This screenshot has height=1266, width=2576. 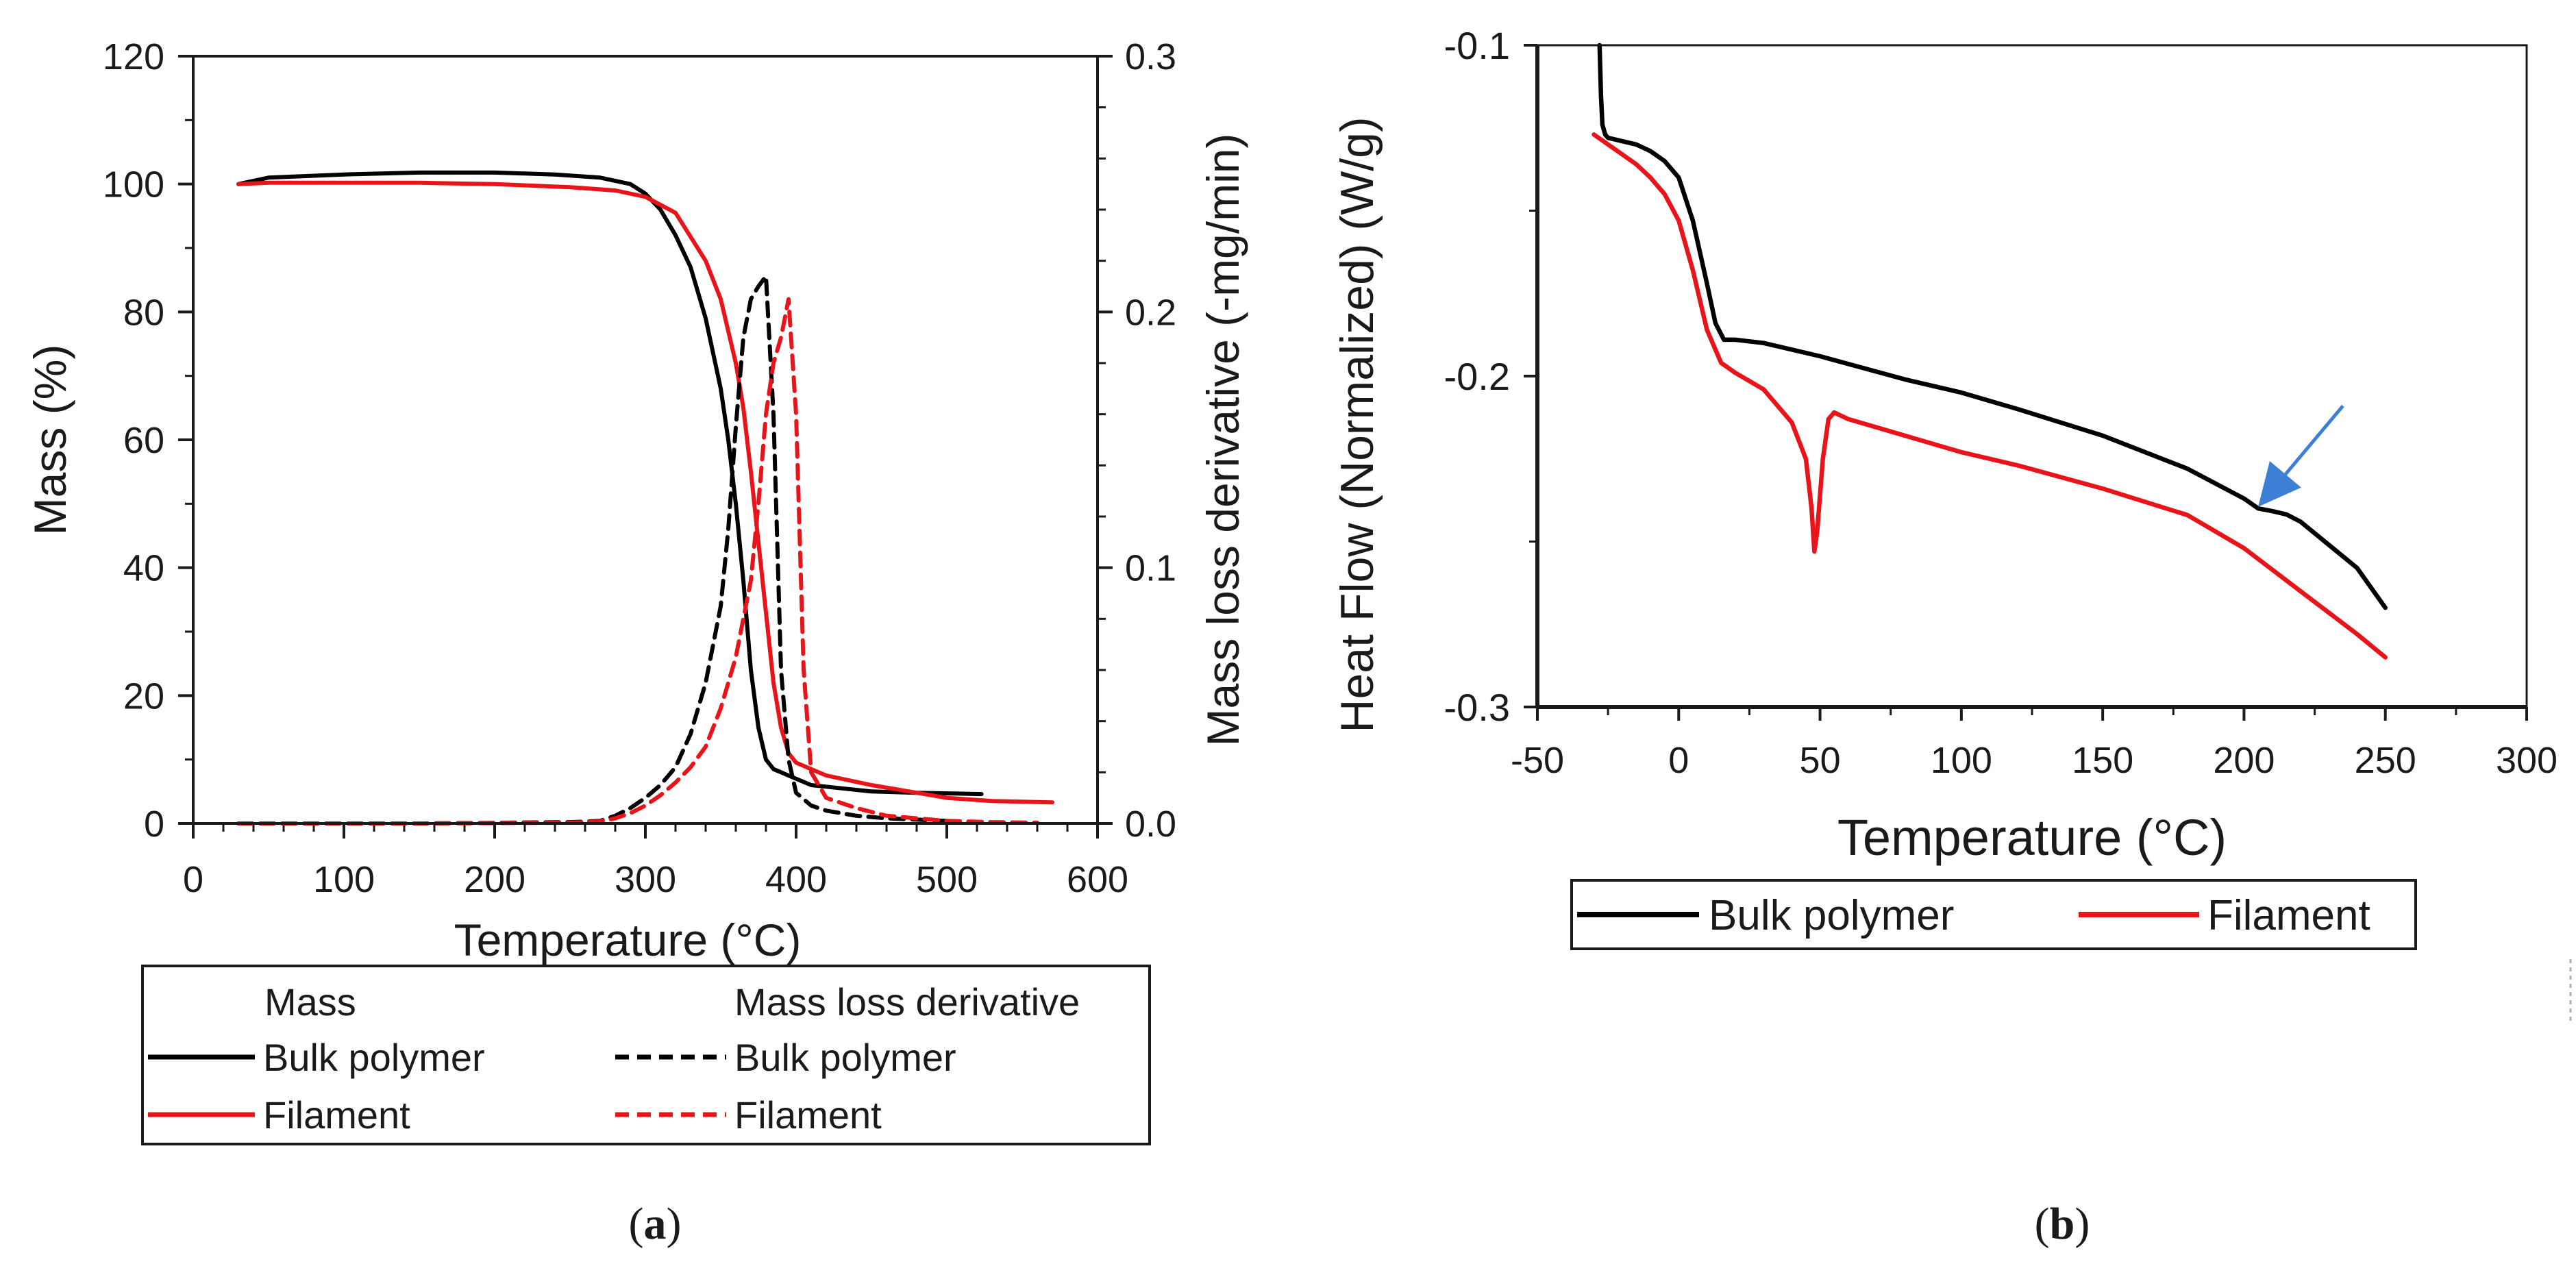 I want to click on panel-a-ytick-label: 40, so click(x=143, y=568).